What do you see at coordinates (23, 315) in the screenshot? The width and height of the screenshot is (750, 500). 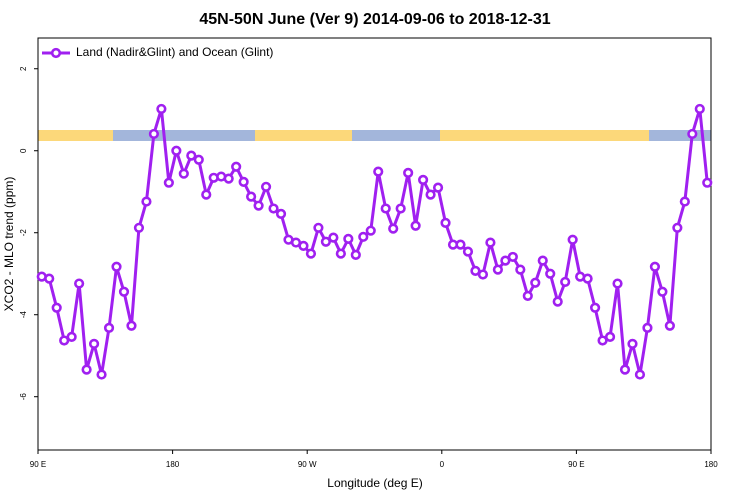 I see `y-tick-label: -4` at bounding box center [23, 315].